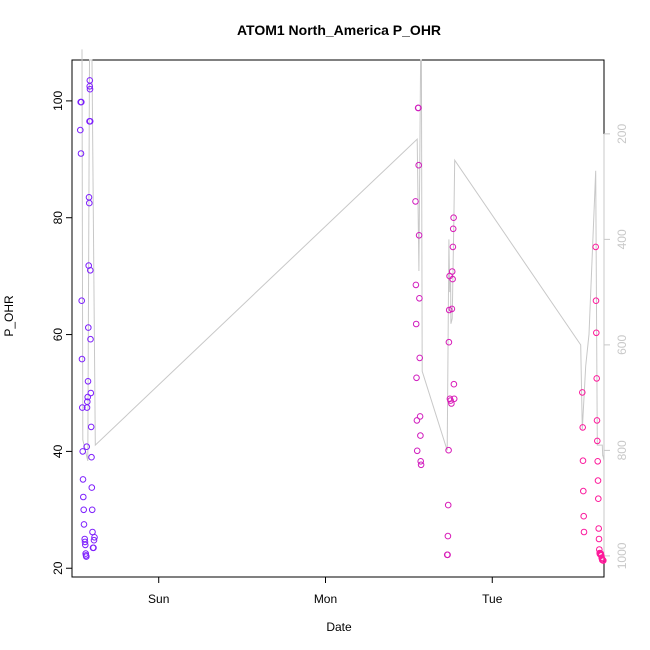 Image resolution: width=650 pixels, height=650 pixels. What do you see at coordinates (58, 335) in the screenshot?
I see `y-tick-label: 60` at bounding box center [58, 335].